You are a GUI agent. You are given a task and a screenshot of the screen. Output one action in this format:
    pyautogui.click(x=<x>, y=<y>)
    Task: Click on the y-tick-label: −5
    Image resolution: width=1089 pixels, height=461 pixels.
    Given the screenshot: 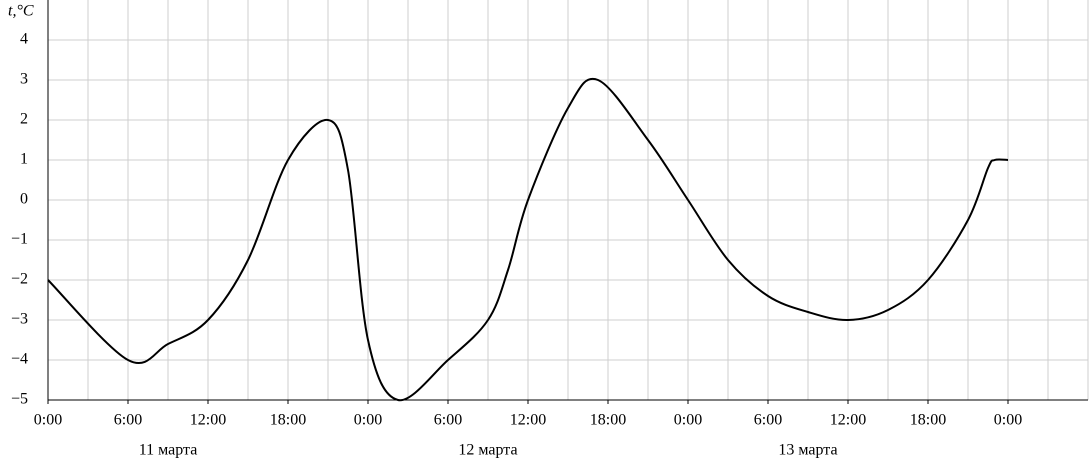 What is the action you would take?
    pyautogui.click(x=19, y=399)
    